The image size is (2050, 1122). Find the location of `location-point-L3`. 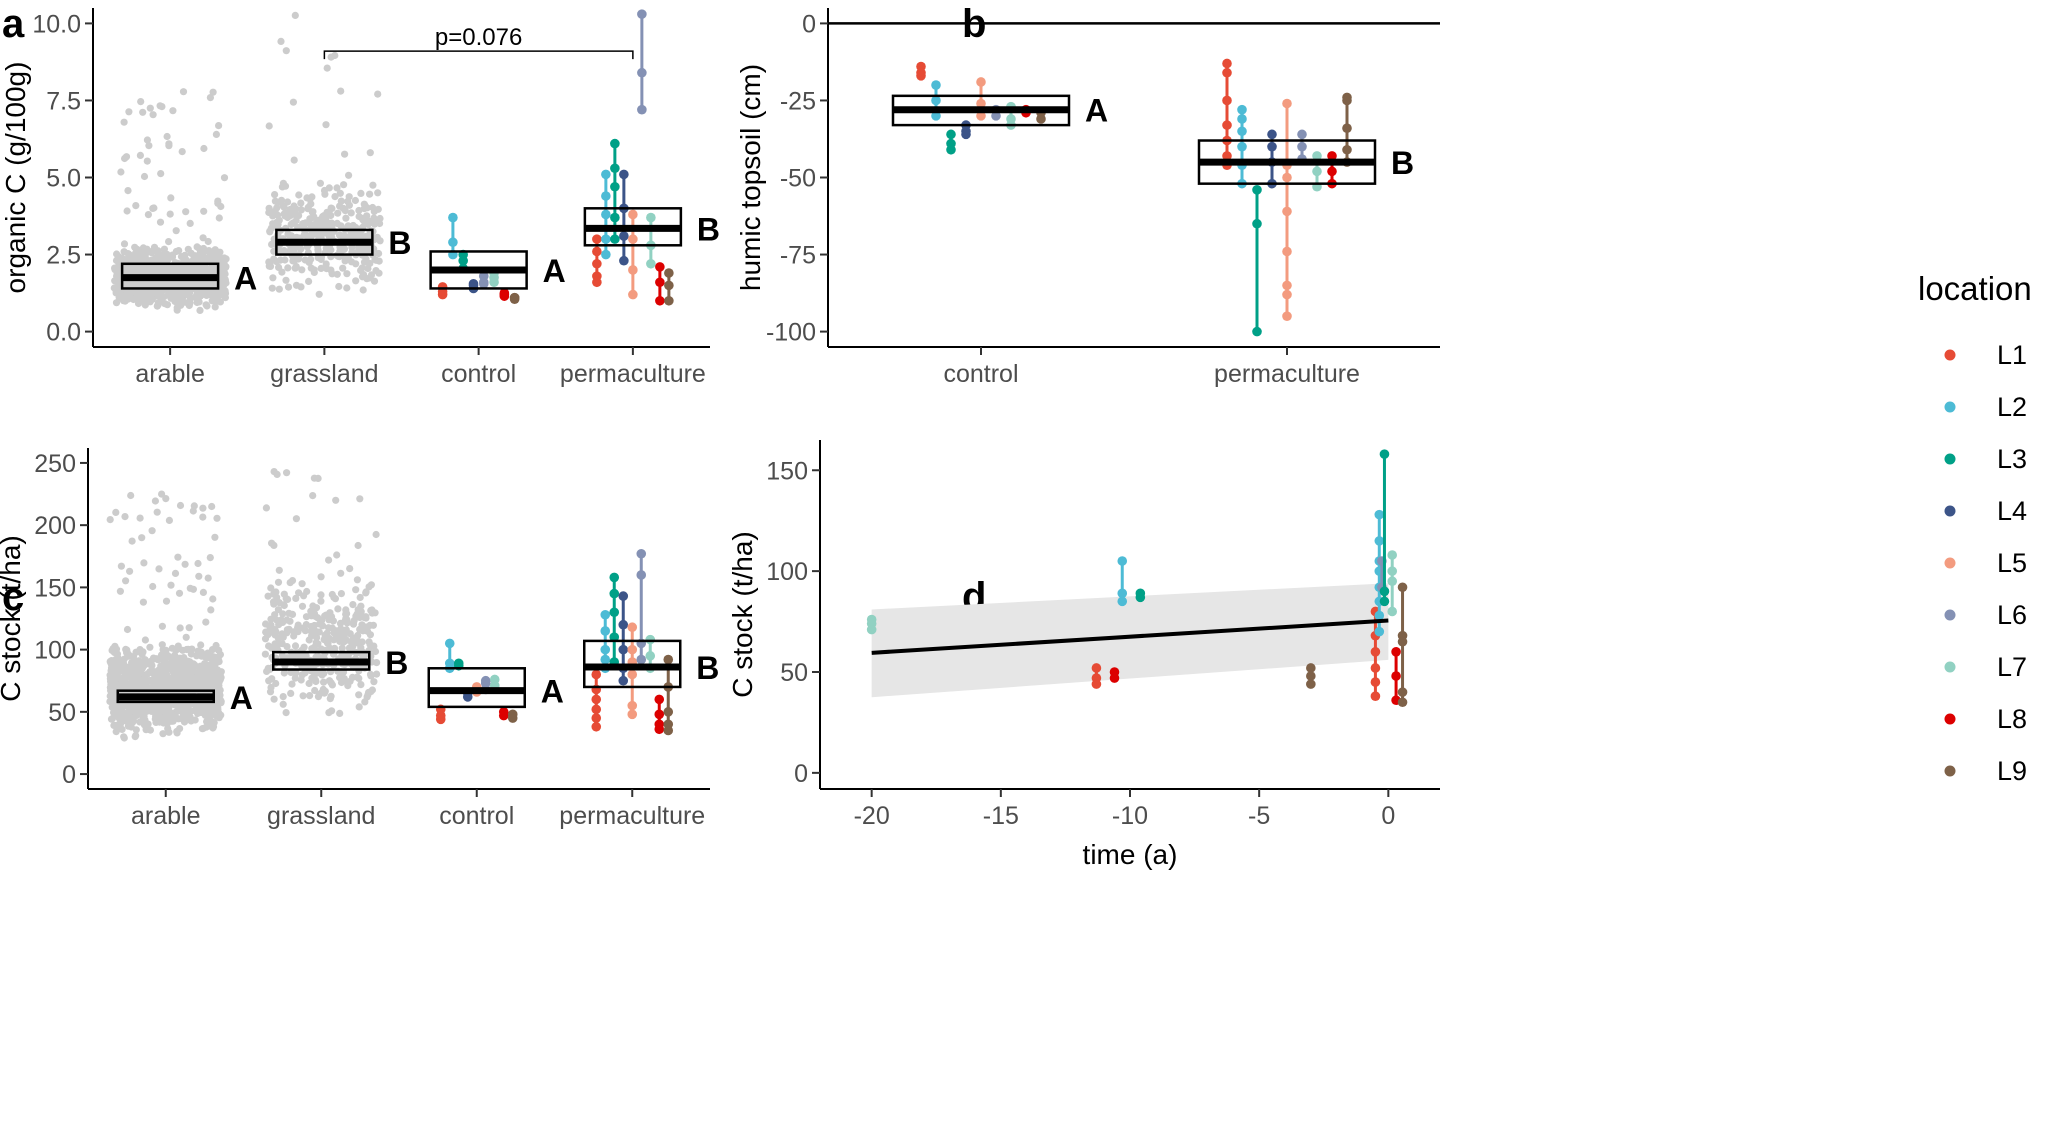

location-point-L3 is located at coordinates (1384, 591).